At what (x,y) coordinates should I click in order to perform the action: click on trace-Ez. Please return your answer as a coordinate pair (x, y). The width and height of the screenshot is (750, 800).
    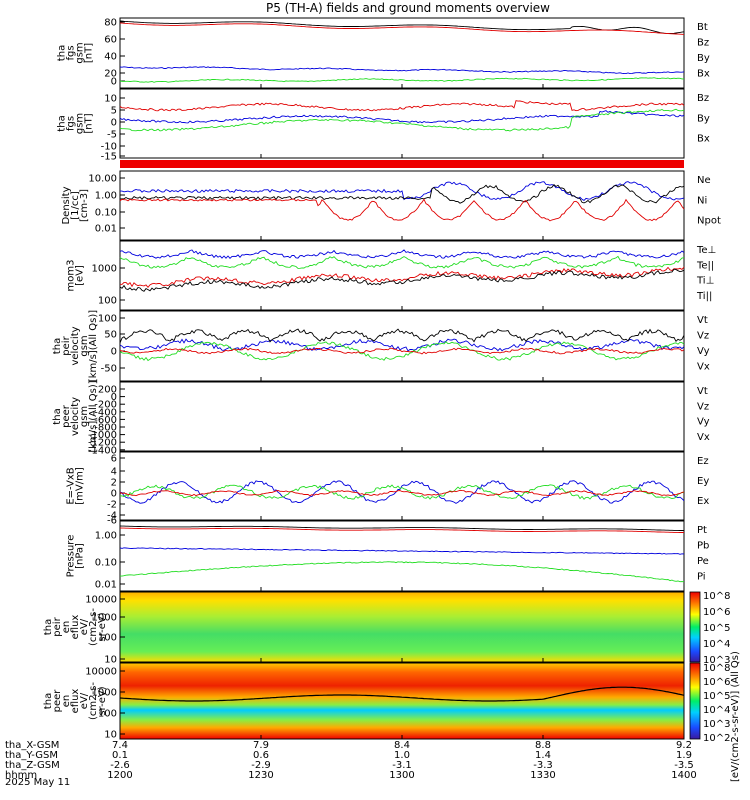
    Looking at the image, I should click on (402, 493).